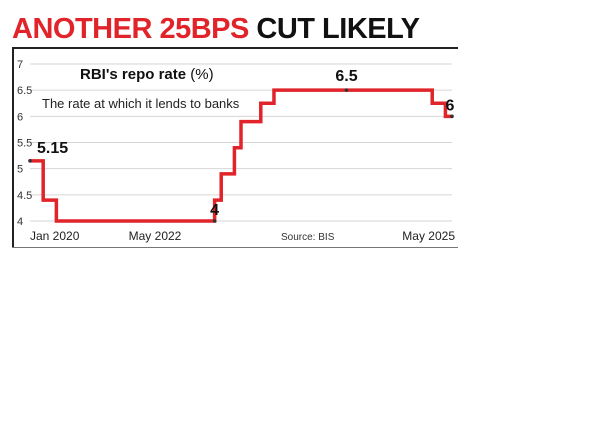  Describe the element at coordinates (242, 236) in the screenshot. I see `x-axis-ticks: Jan 2020 May 2022 May 2025` at that location.